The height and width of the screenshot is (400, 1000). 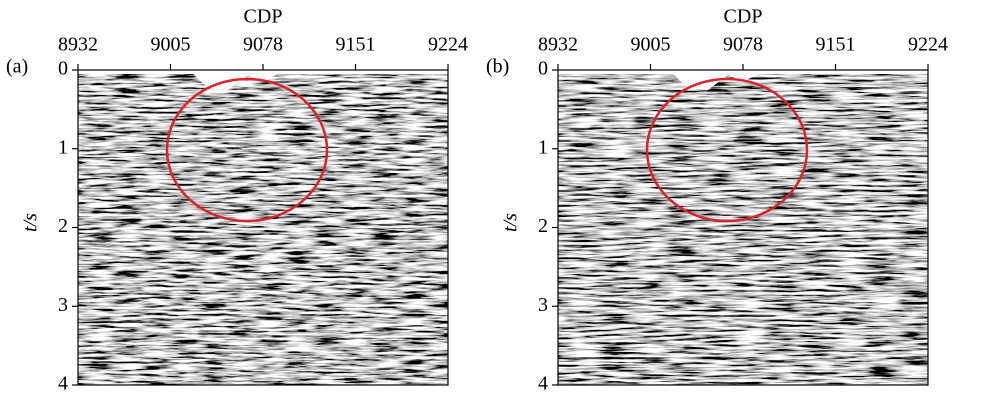 What do you see at coordinates (497, 67) in the screenshot?
I see `panel-label: (b)` at bounding box center [497, 67].